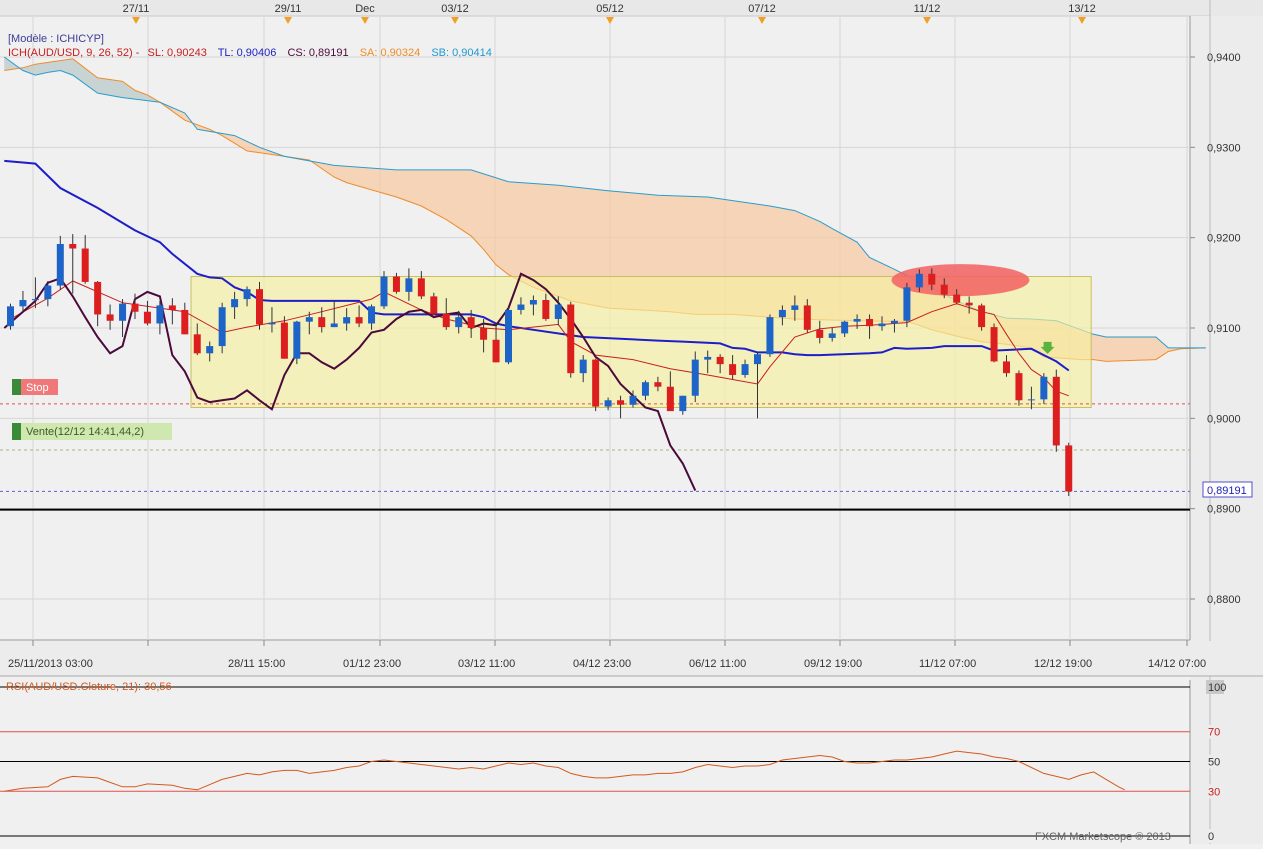 The image size is (1263, 849). I want to click on rsi-tick-label: 50, so click(1214, 763).